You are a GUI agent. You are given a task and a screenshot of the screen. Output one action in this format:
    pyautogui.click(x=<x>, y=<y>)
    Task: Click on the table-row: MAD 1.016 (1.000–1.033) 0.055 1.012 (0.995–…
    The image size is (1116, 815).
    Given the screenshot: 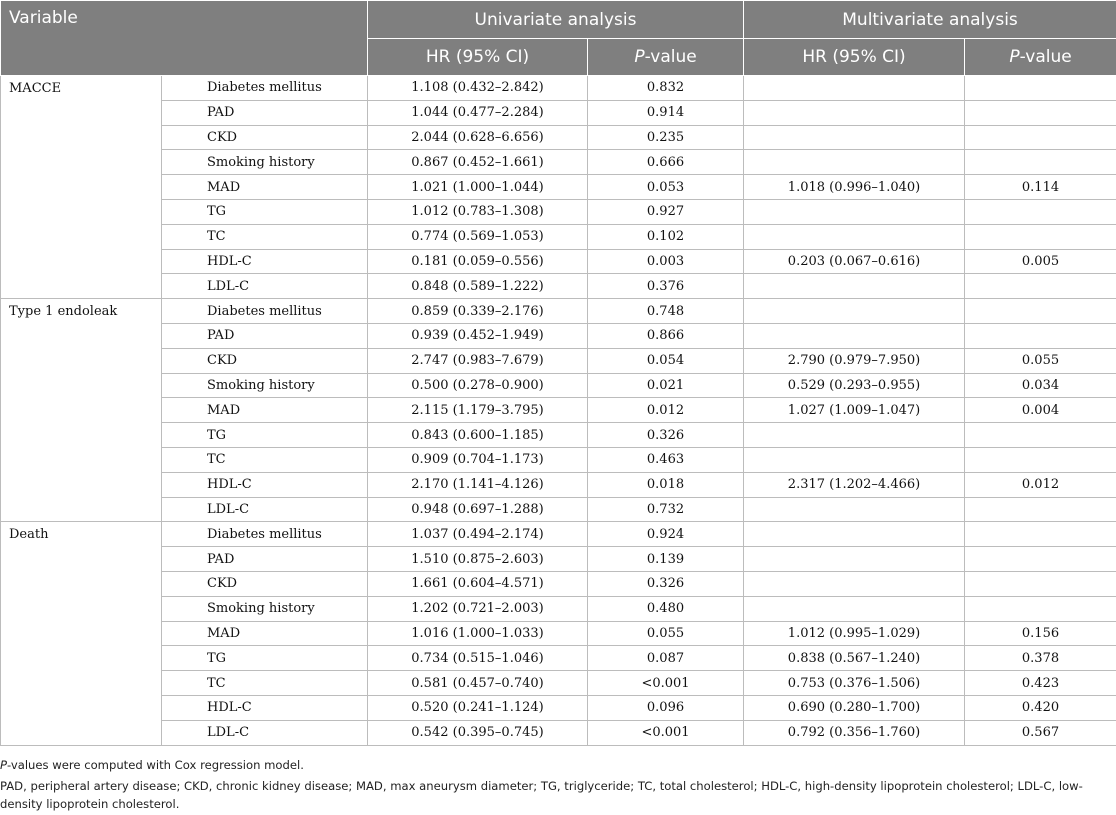 What is the action you would take?
    pyautogui.click(x=558, y=633)
    